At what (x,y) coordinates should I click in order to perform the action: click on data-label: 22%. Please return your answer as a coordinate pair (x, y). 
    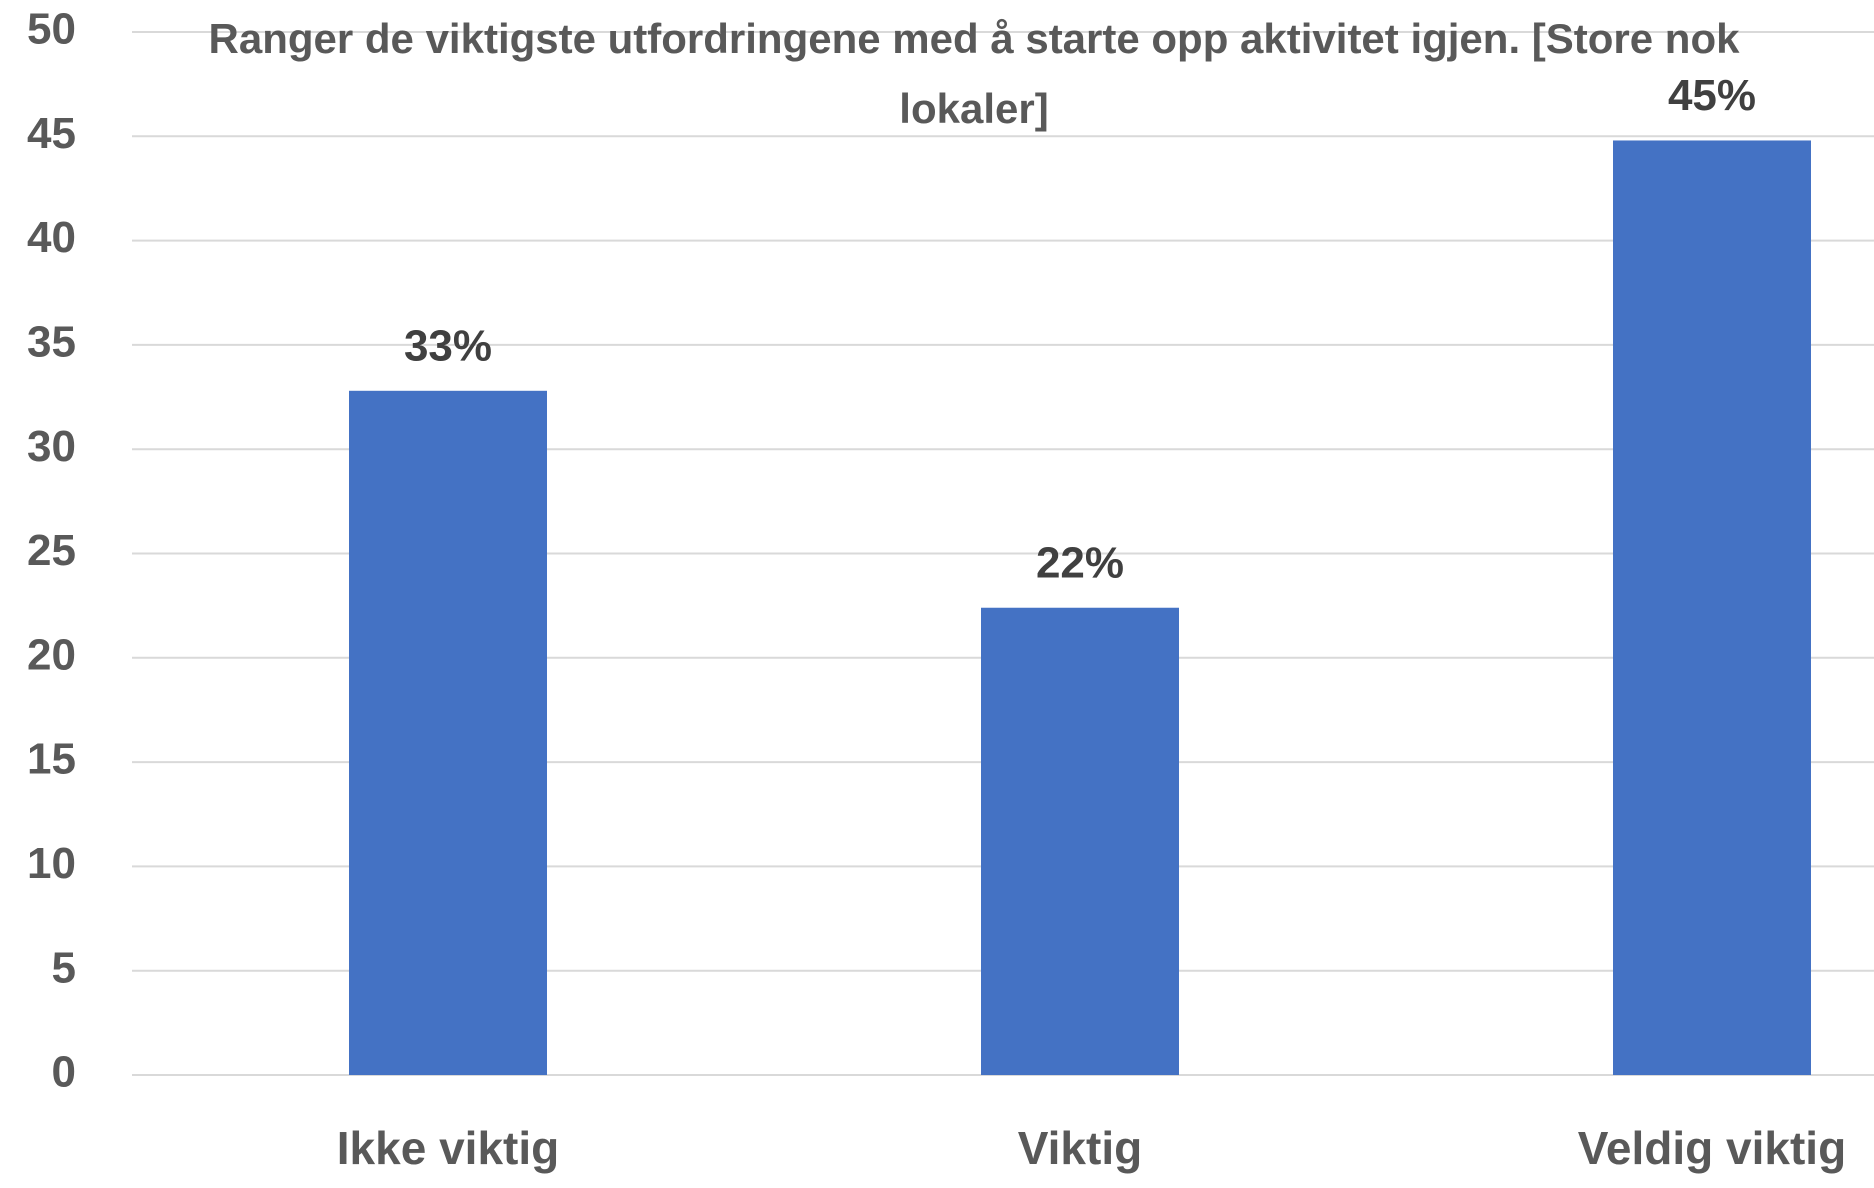
    Looking at the image, I should click on (1080, 562).